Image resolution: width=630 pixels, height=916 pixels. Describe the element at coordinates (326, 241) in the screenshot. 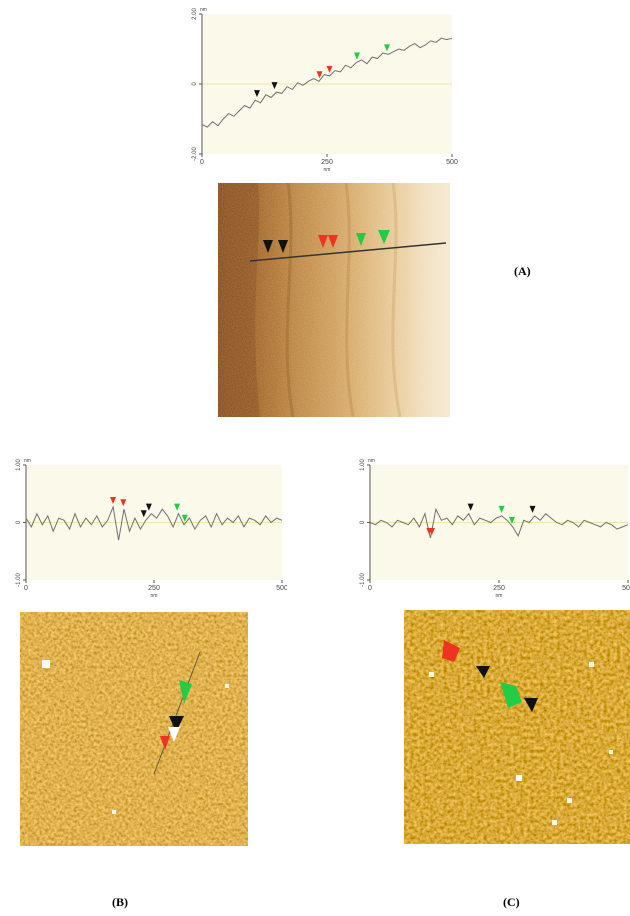

I see `afm-markers-a` at that location.